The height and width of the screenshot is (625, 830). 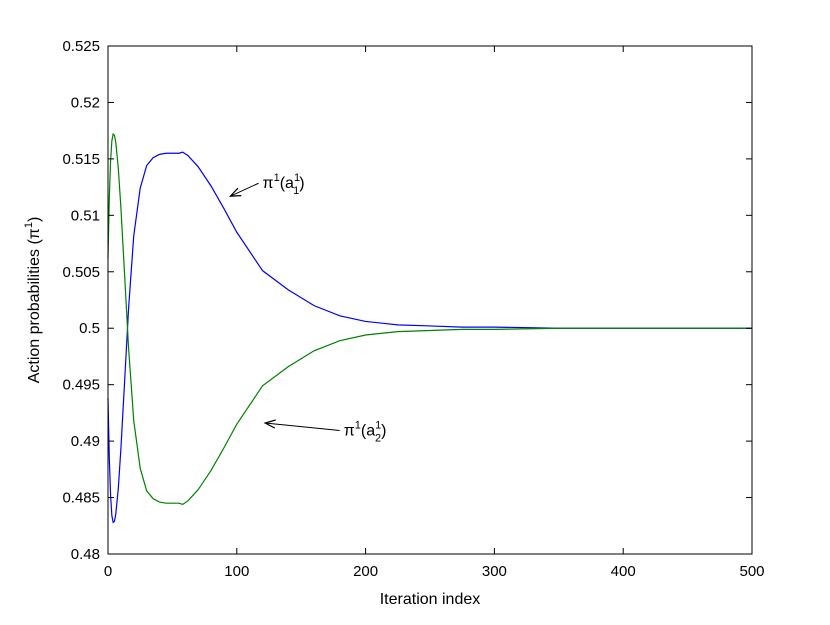 What do you see at coordinates (81, 385) in the screenshot?
I see `y-tick-label: 0.495` at bounding box center [81, 385].